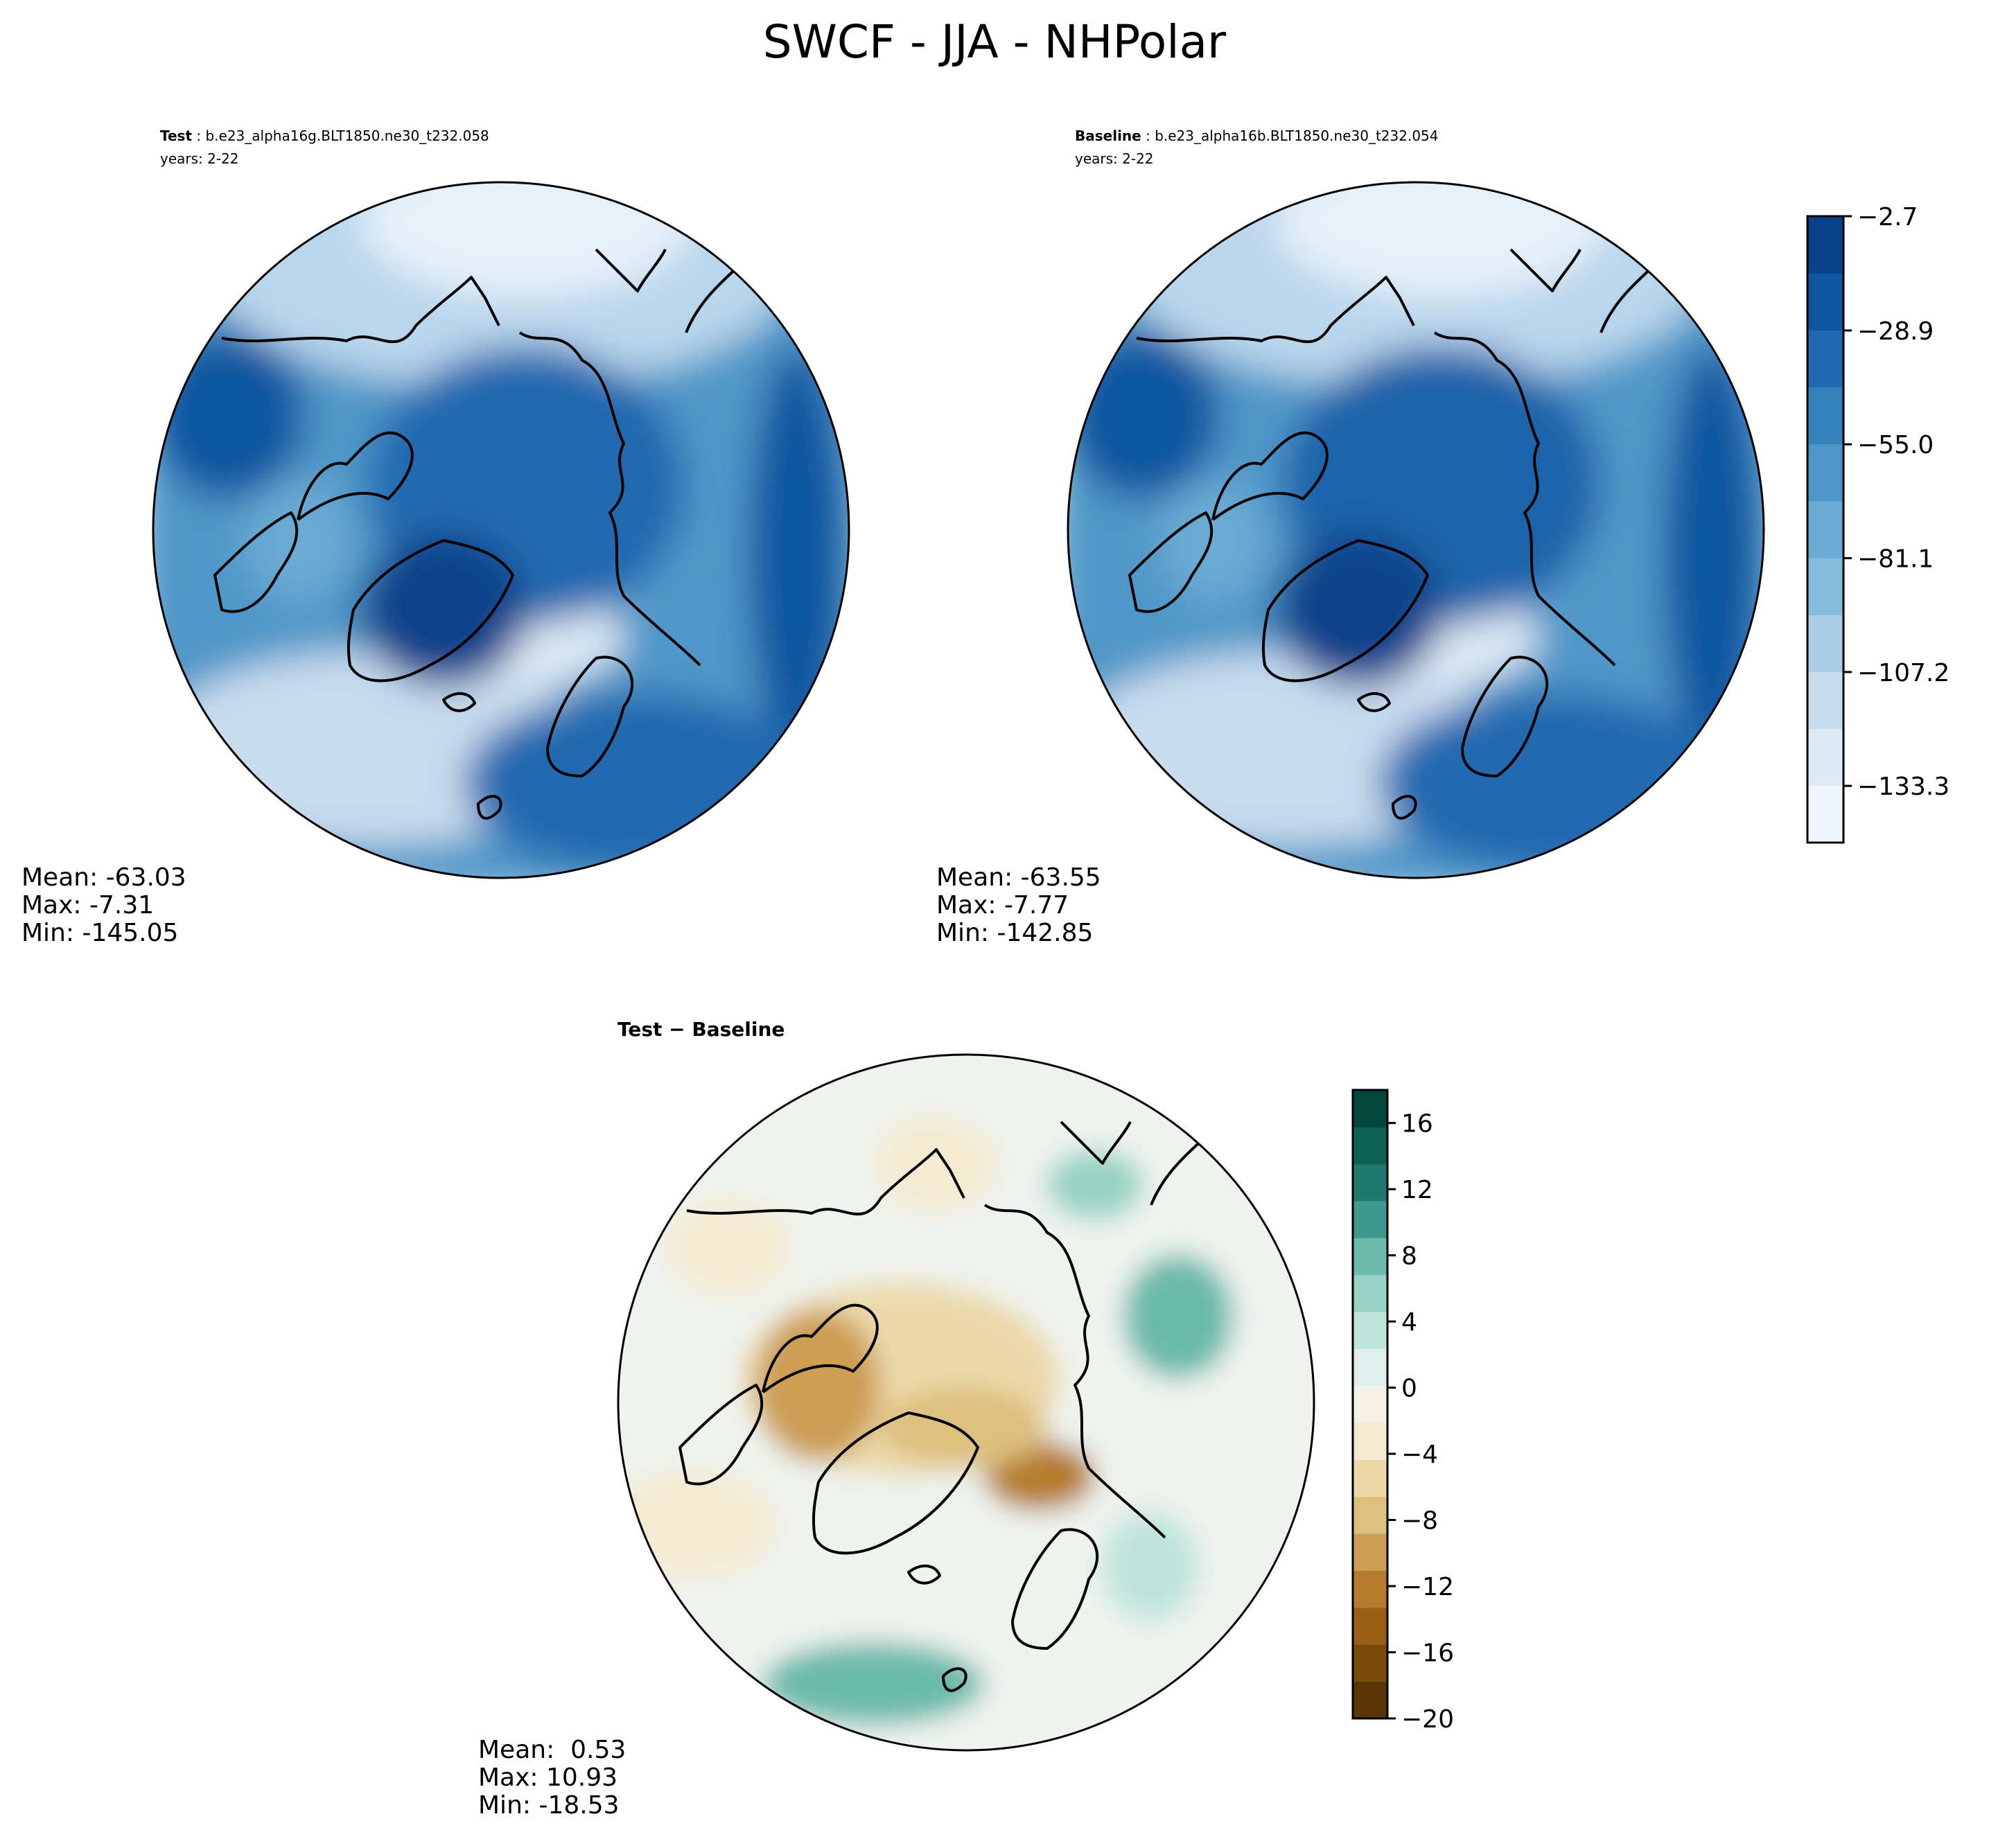 This screenshot has width=1989, height=1848. Describe the element at coordinates (1014, 933) in the screenshot. I see `baseline-min: Min: -142.85` at that location.